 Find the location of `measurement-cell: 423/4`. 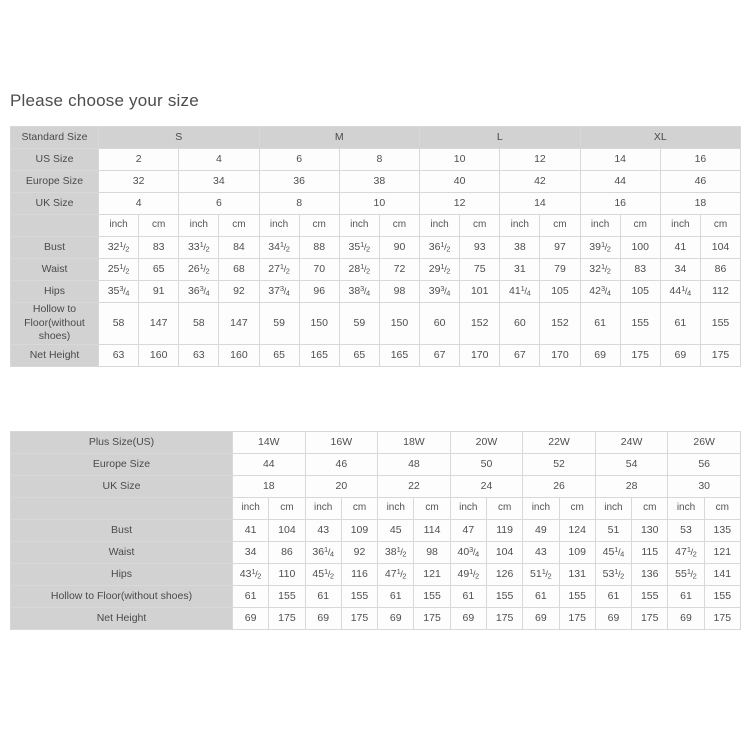

measurement-cell: 423/4 is located at coordinates (600, 291).